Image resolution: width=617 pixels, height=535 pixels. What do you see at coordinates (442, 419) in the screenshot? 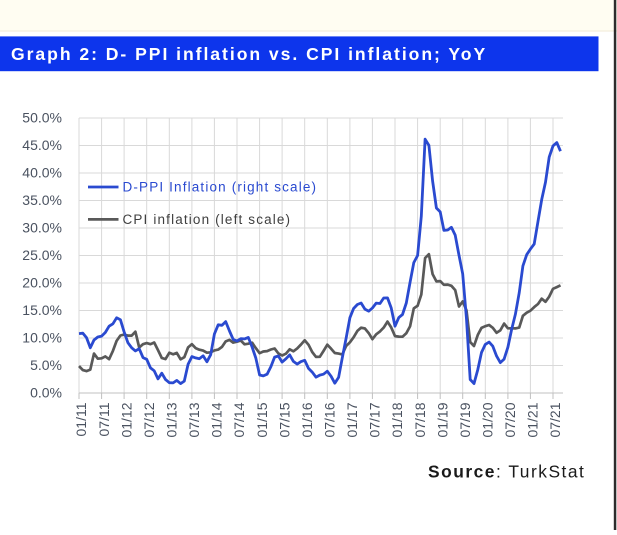
I see `svg-text: 01/19` at bounding box center [442, 419].